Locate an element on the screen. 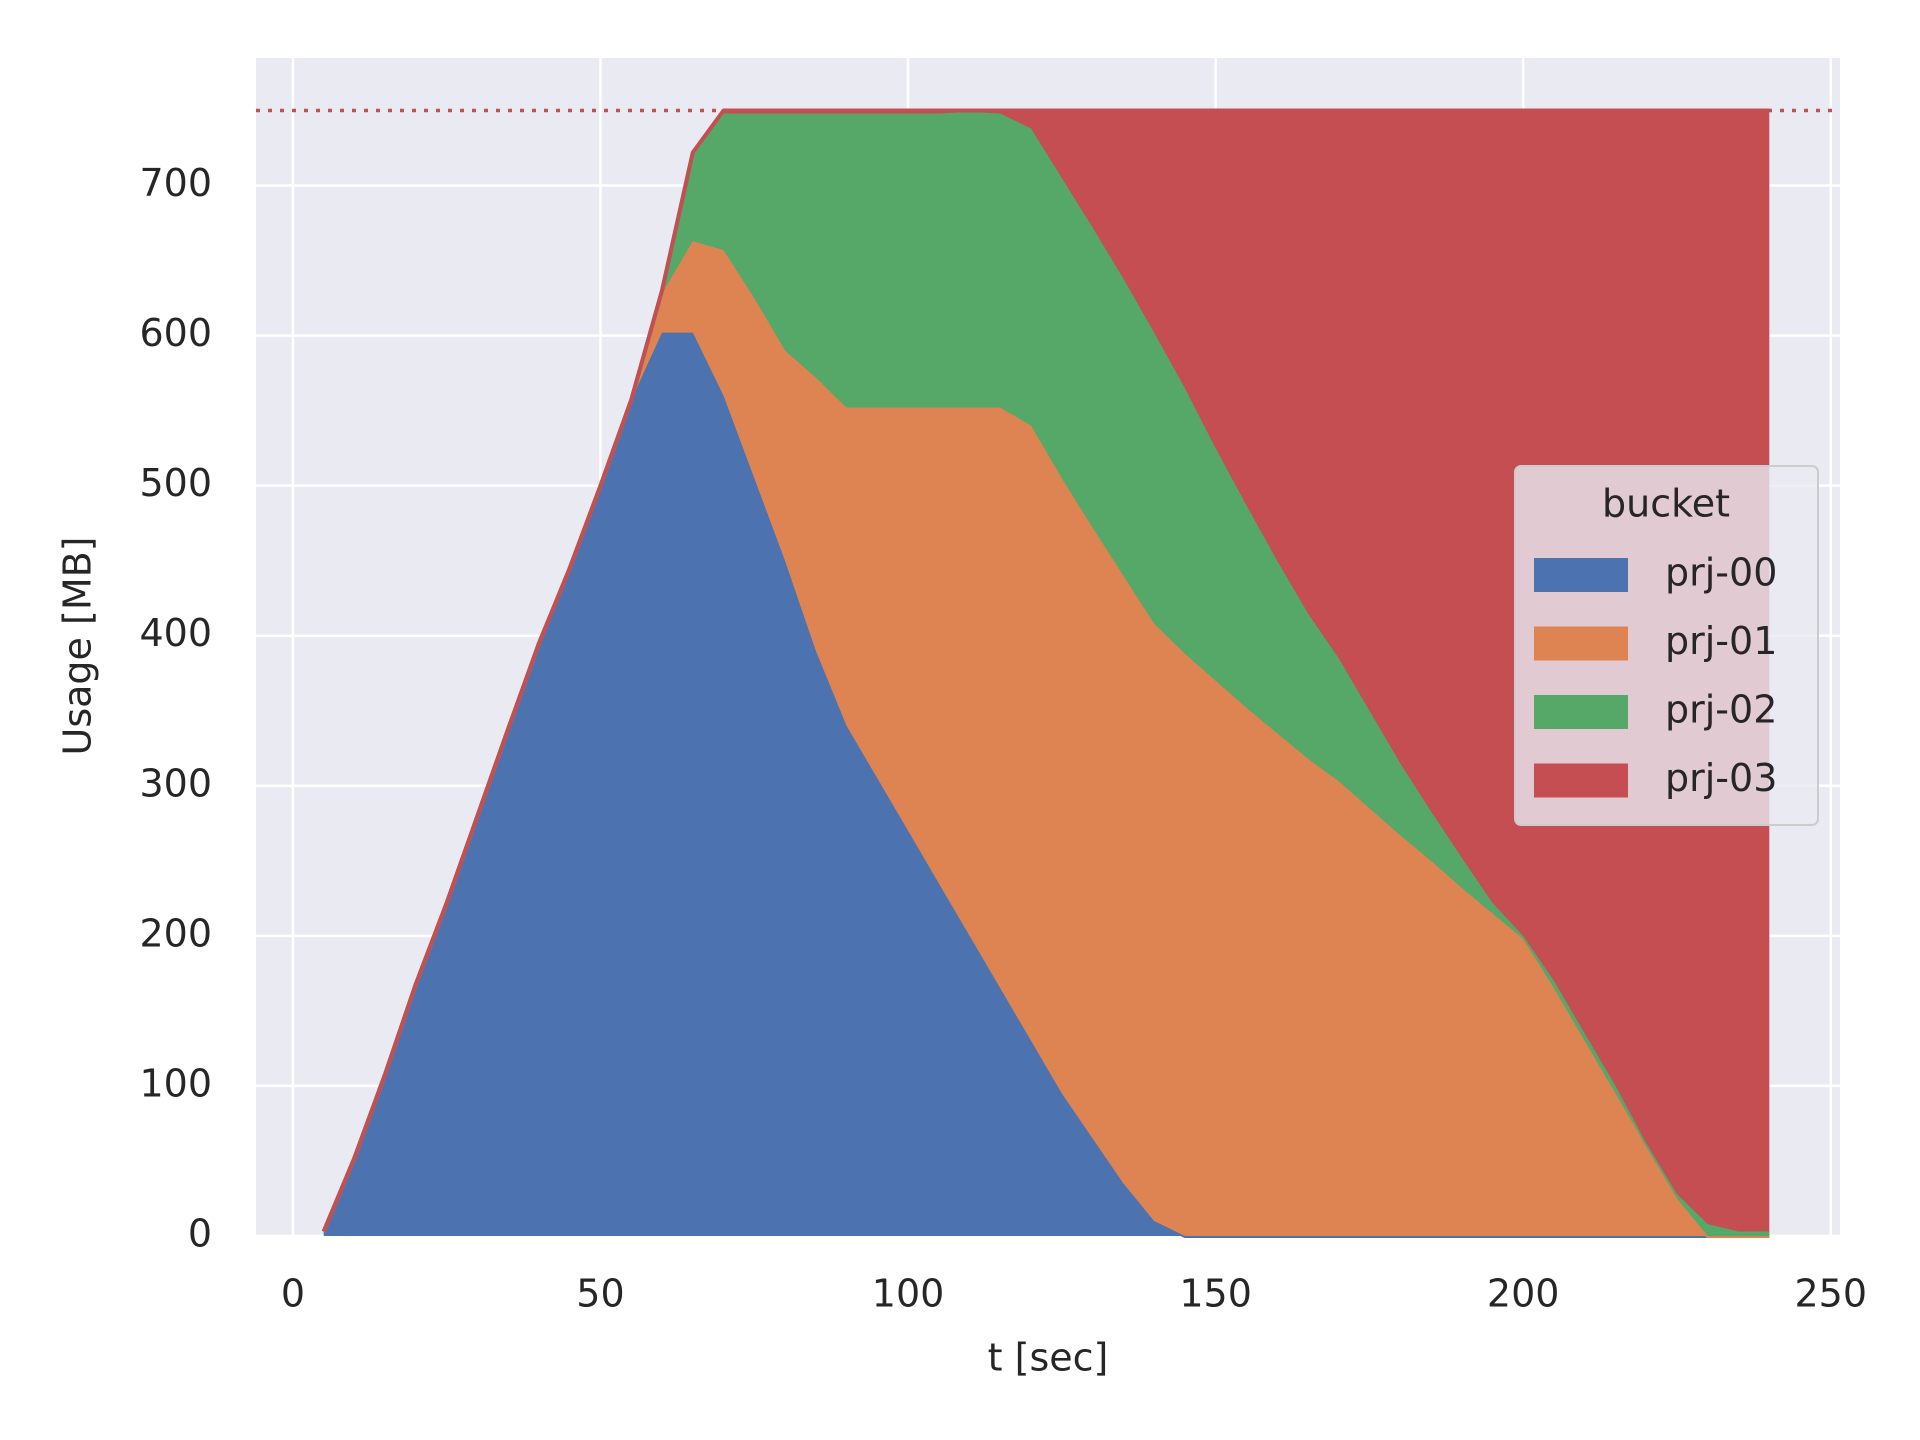 Image resolution: width=1920 pixels, height=1440 pixels. legend: bucket prj-00 prj-01 prj-02 prj-03 is located at coordinates (1666, 645).